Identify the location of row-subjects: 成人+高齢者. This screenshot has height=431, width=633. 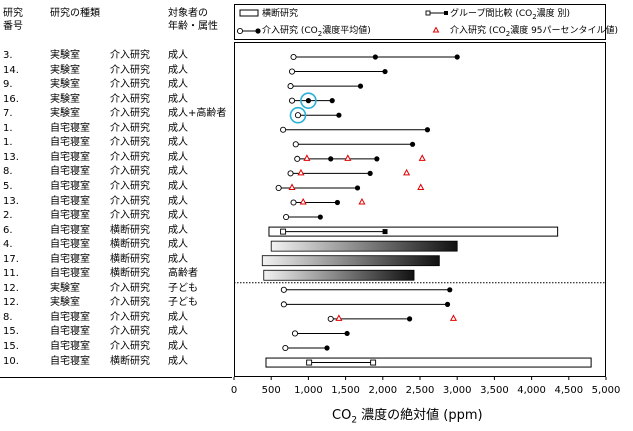
(197, 114).